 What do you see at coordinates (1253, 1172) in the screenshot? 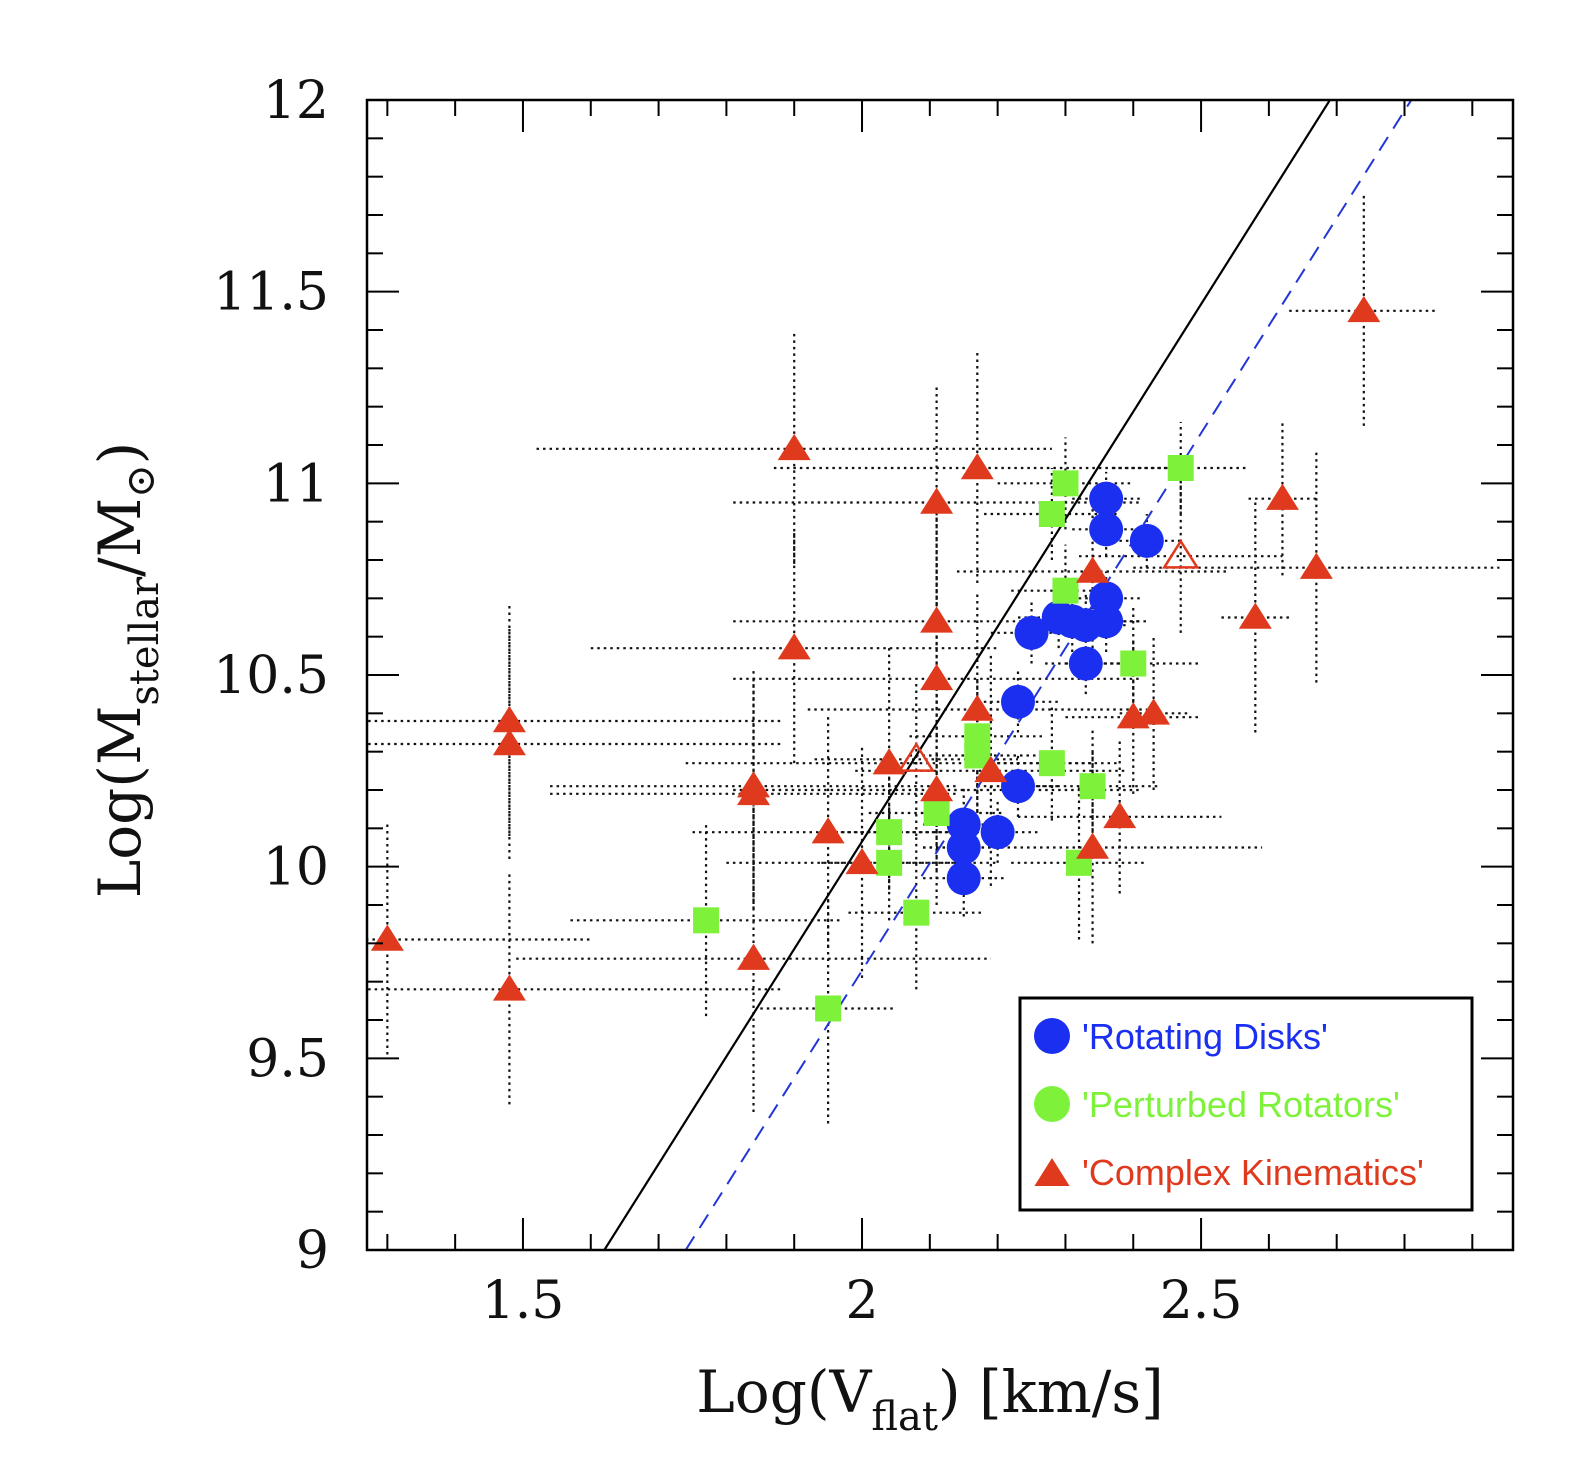
I see `legend-label: 'Complex Kinematics'` at bounding box center [1253, 1172].